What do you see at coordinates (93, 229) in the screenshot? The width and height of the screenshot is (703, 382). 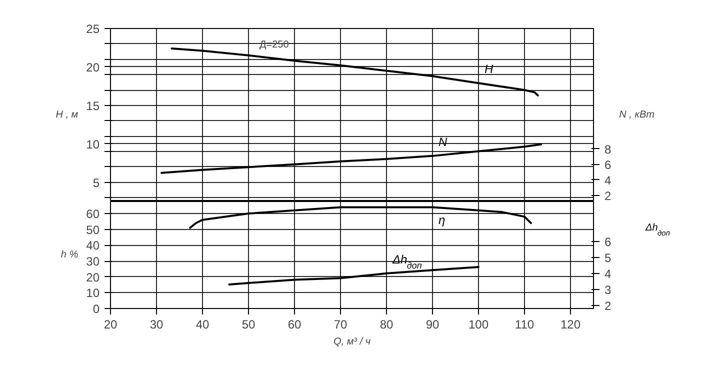 I see `y-tick-label: 50` at bounding box center [93, 229].